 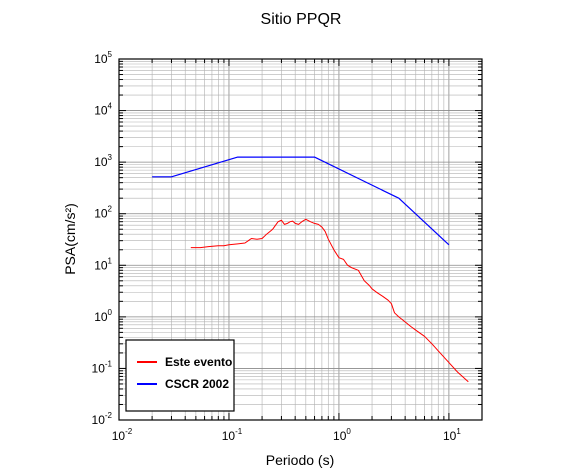 What do you see at coordinates (103, 264) in the screenshot?
I see `y-tick-label: 10¹` at bounding box center [103, 264].